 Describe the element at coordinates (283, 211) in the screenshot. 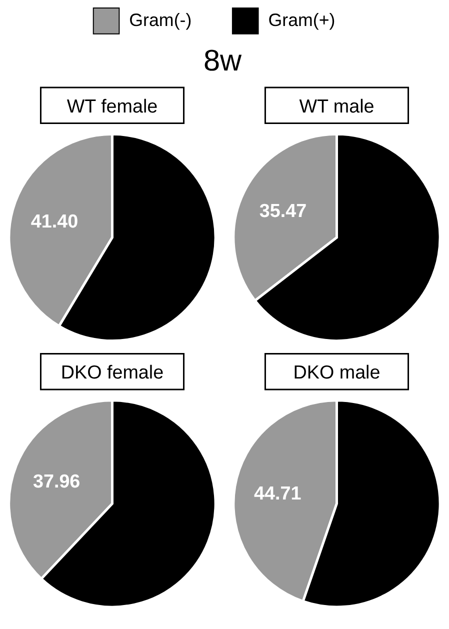

I see `data-label: 35.47` at that location.